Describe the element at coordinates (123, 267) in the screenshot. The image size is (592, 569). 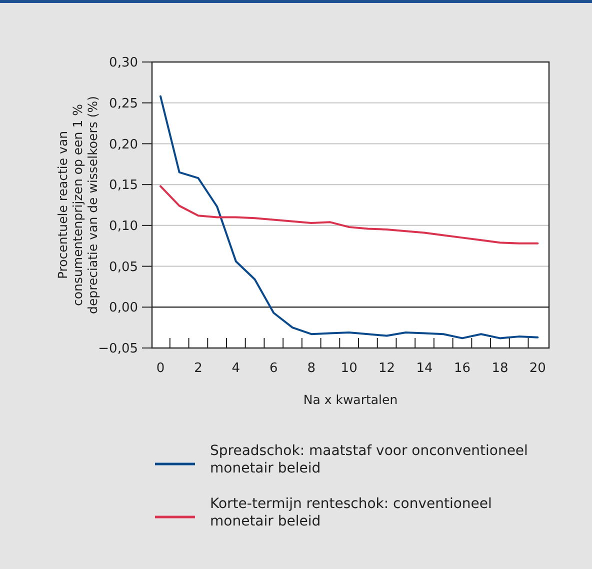
I see `y-tick-label: 0,05` at that location.